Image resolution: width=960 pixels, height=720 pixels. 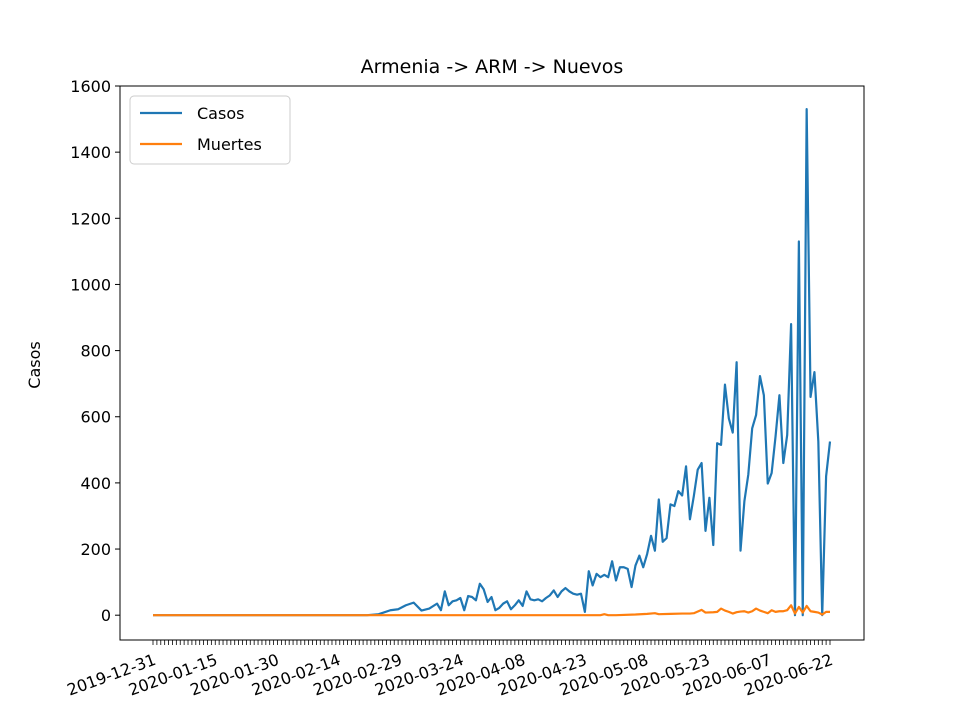 I want to click on series-line-muertes, so click(x=491, y=610).